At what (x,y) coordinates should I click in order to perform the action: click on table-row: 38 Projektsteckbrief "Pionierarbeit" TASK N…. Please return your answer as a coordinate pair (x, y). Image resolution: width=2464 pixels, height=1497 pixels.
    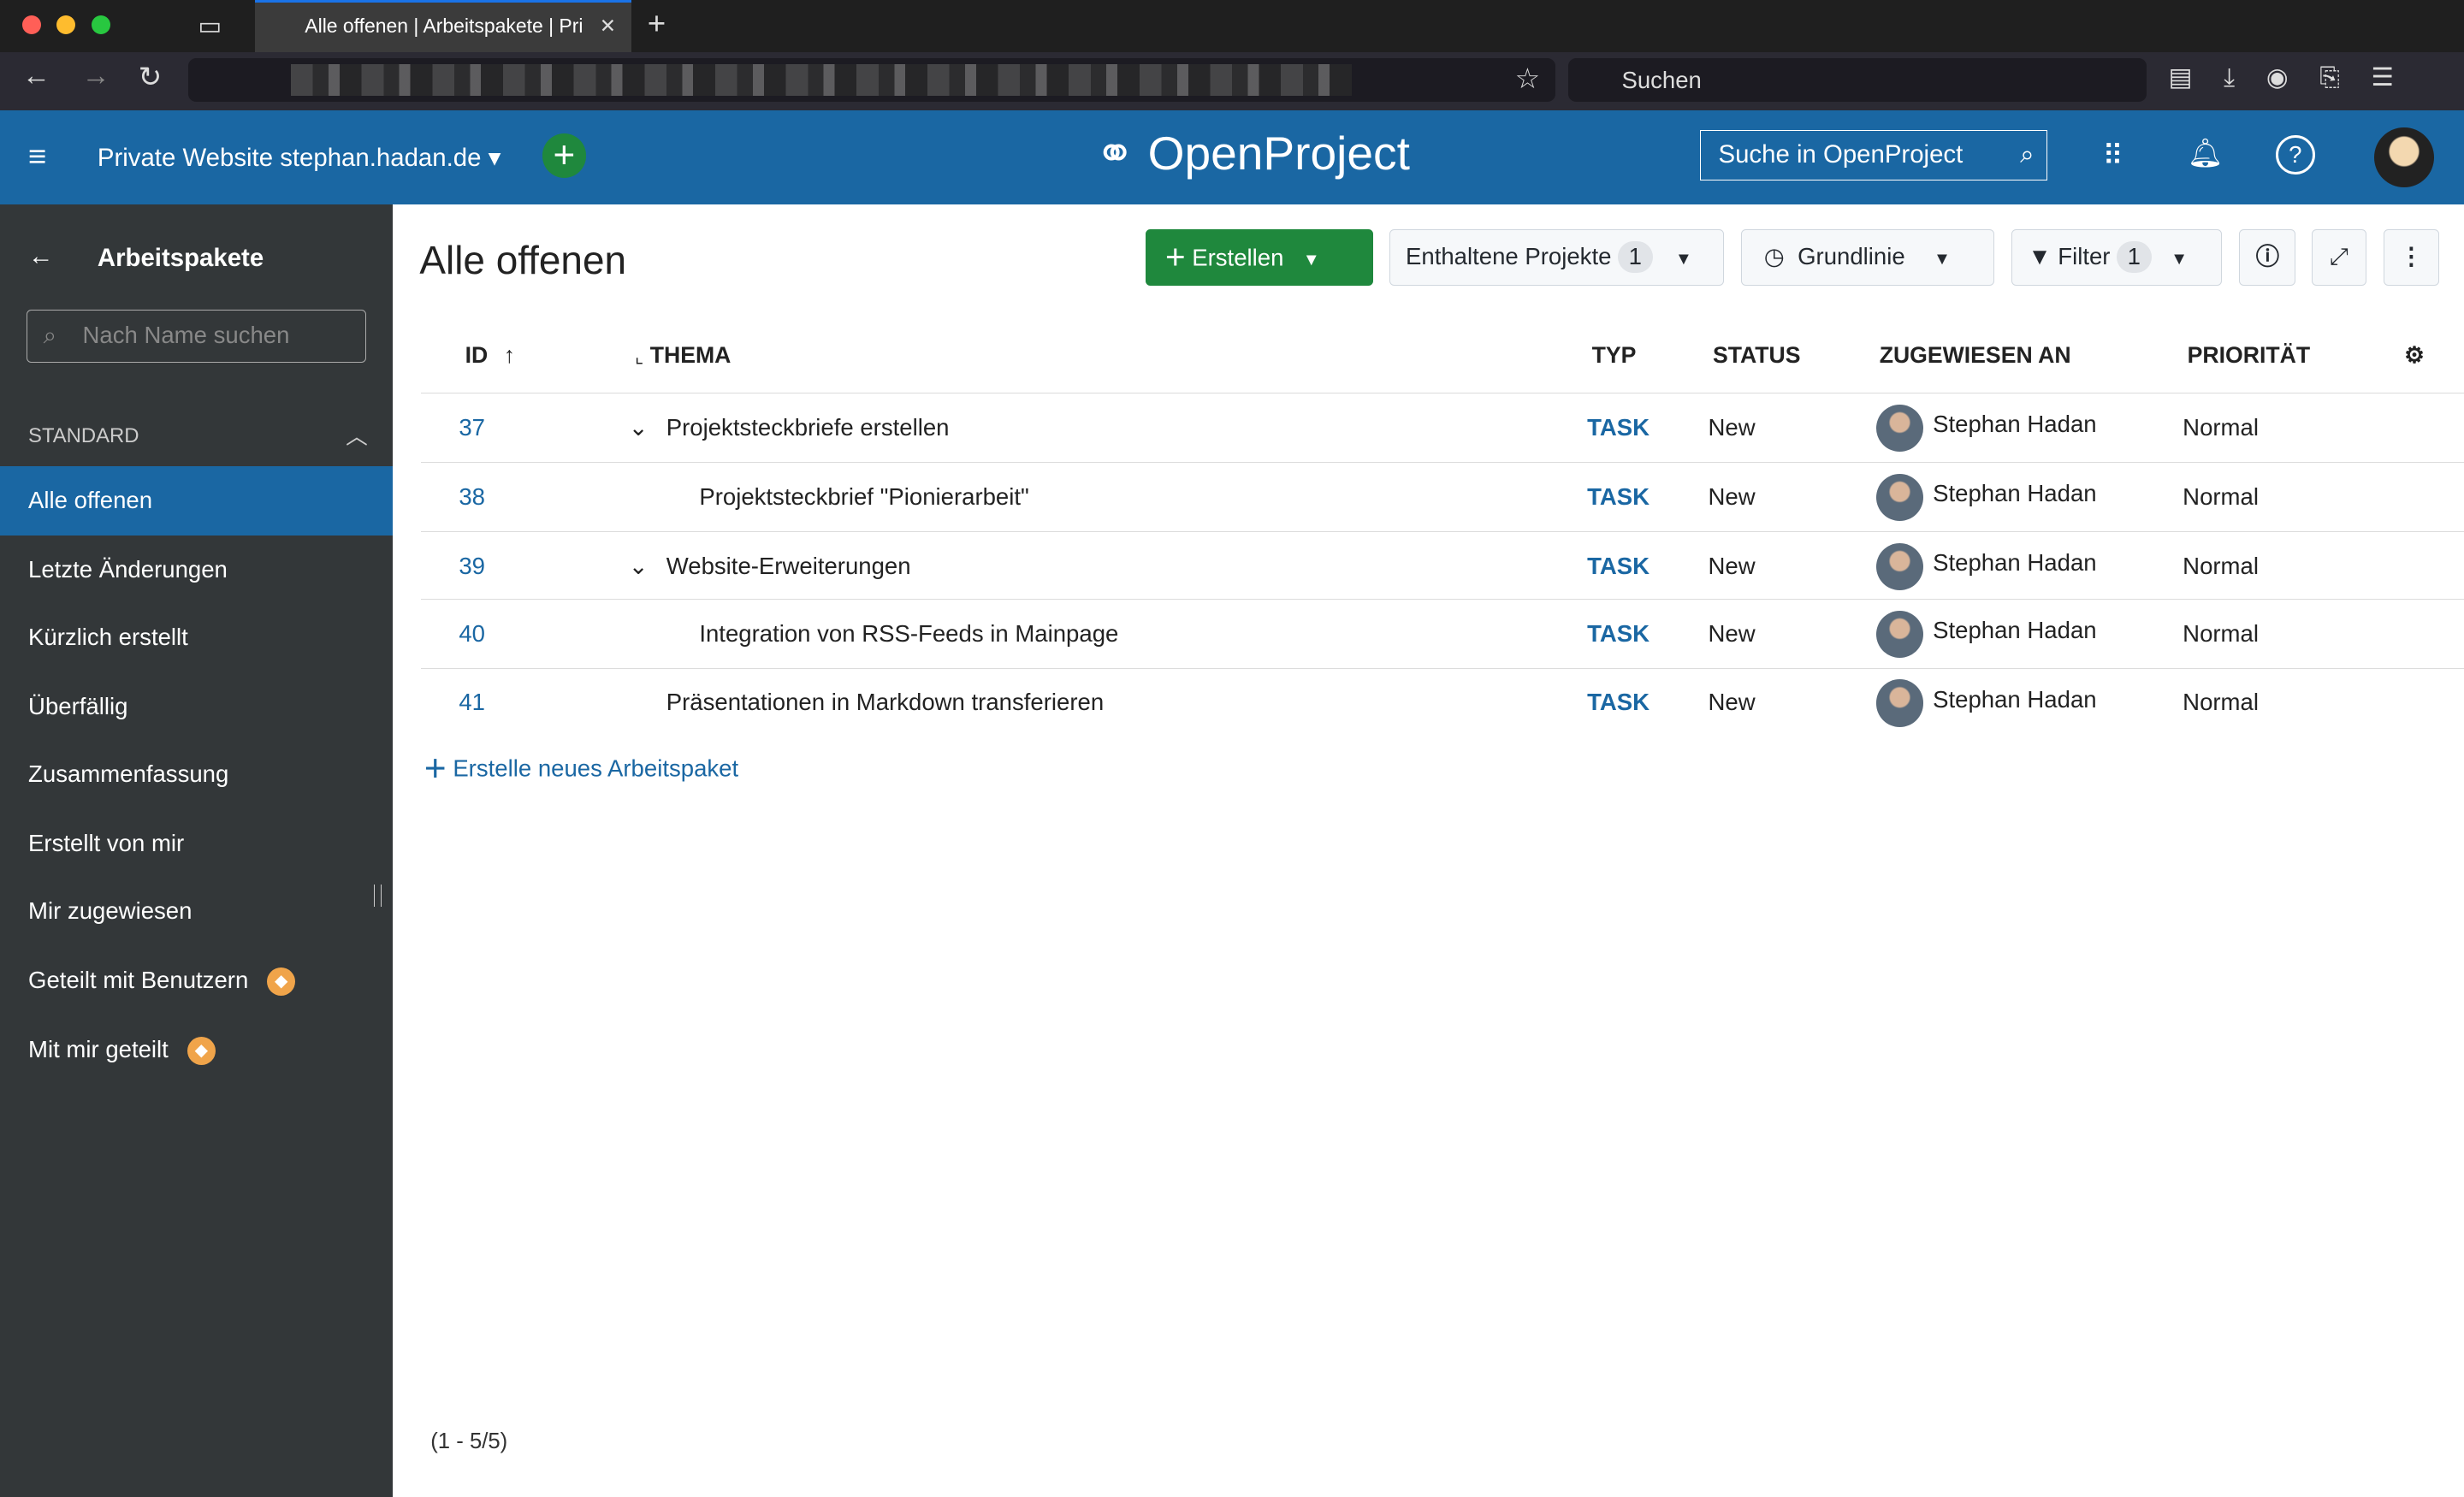
    Looking at the image, I should click on (1442, 496).